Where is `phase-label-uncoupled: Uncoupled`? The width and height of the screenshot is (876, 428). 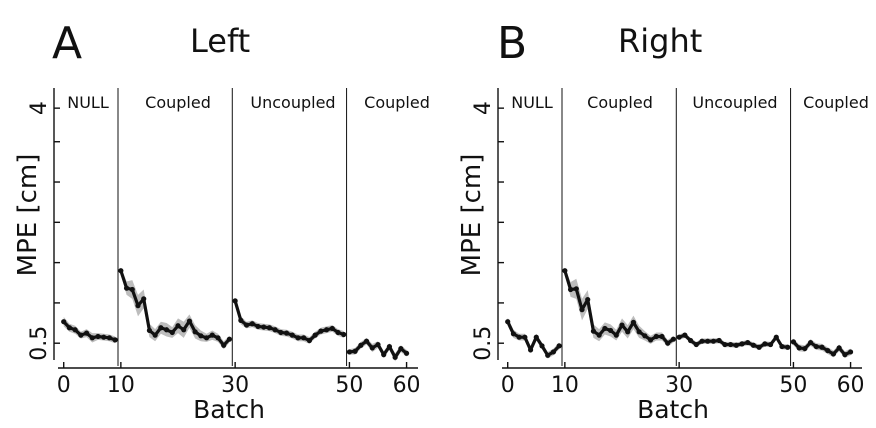
phase-label-uncoupled: Uncoupled is located at coordinates (292, 102).